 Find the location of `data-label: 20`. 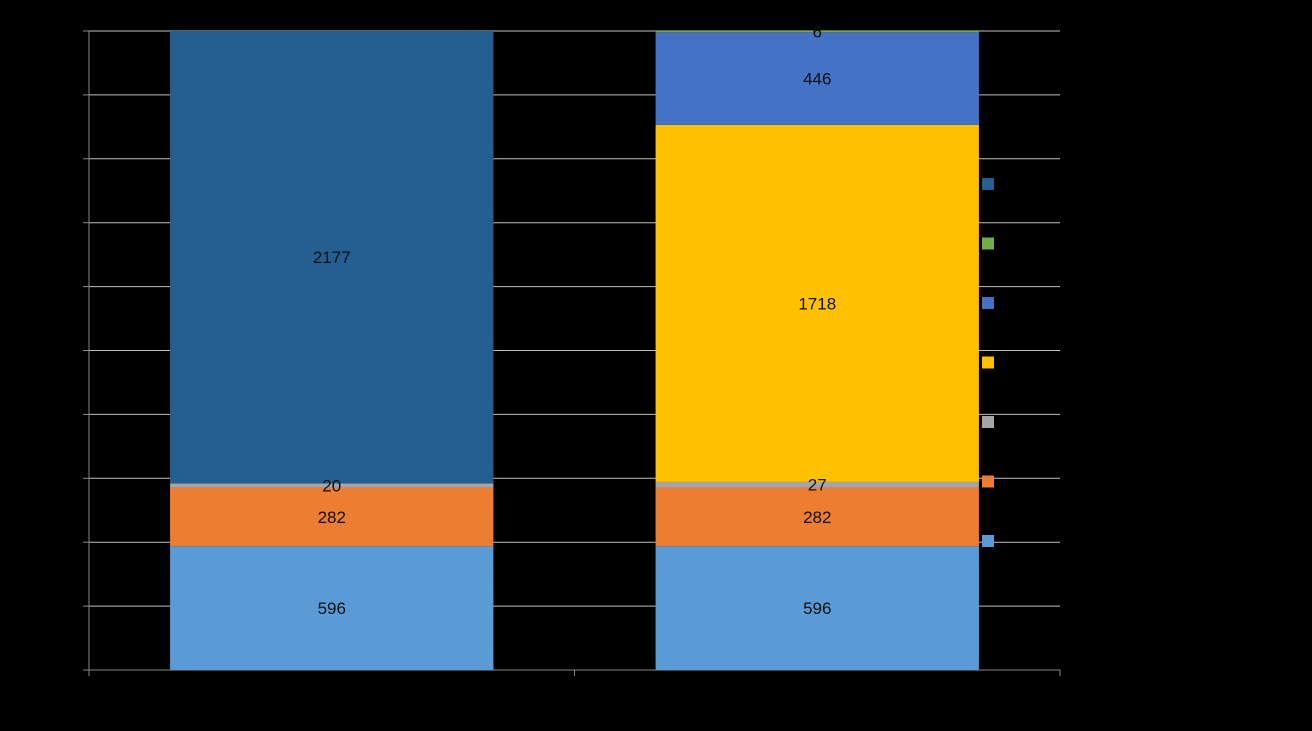

data-label: 20 is located at coordinates (331, 485).